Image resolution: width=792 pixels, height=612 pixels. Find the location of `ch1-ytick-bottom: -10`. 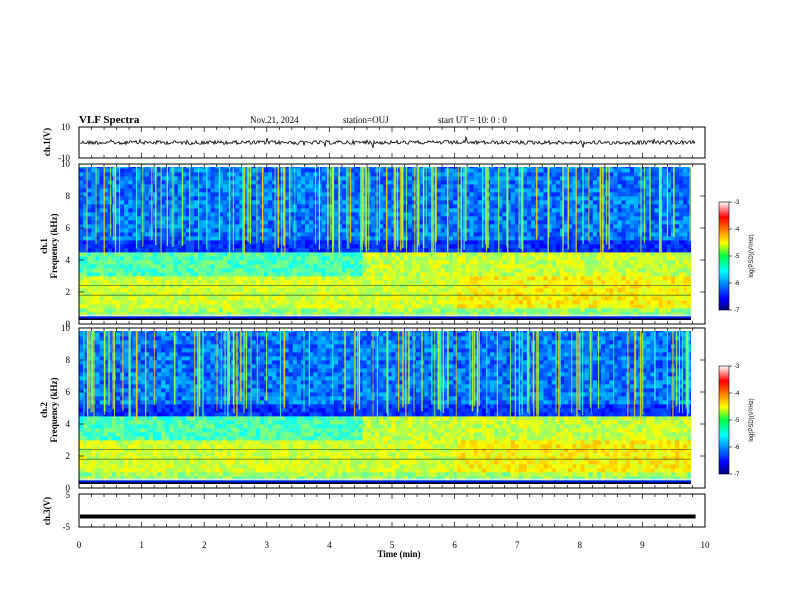

ch1-ytick-bottom: -10 is located at coordinates (64, 158).